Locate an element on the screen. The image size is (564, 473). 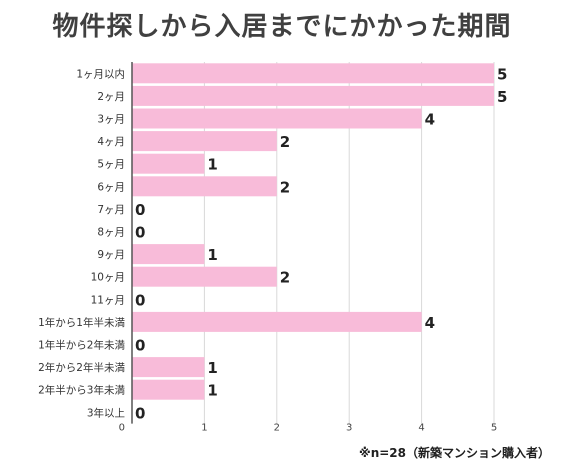
x-tick-label: 1 is located at coordinates (204, 428).